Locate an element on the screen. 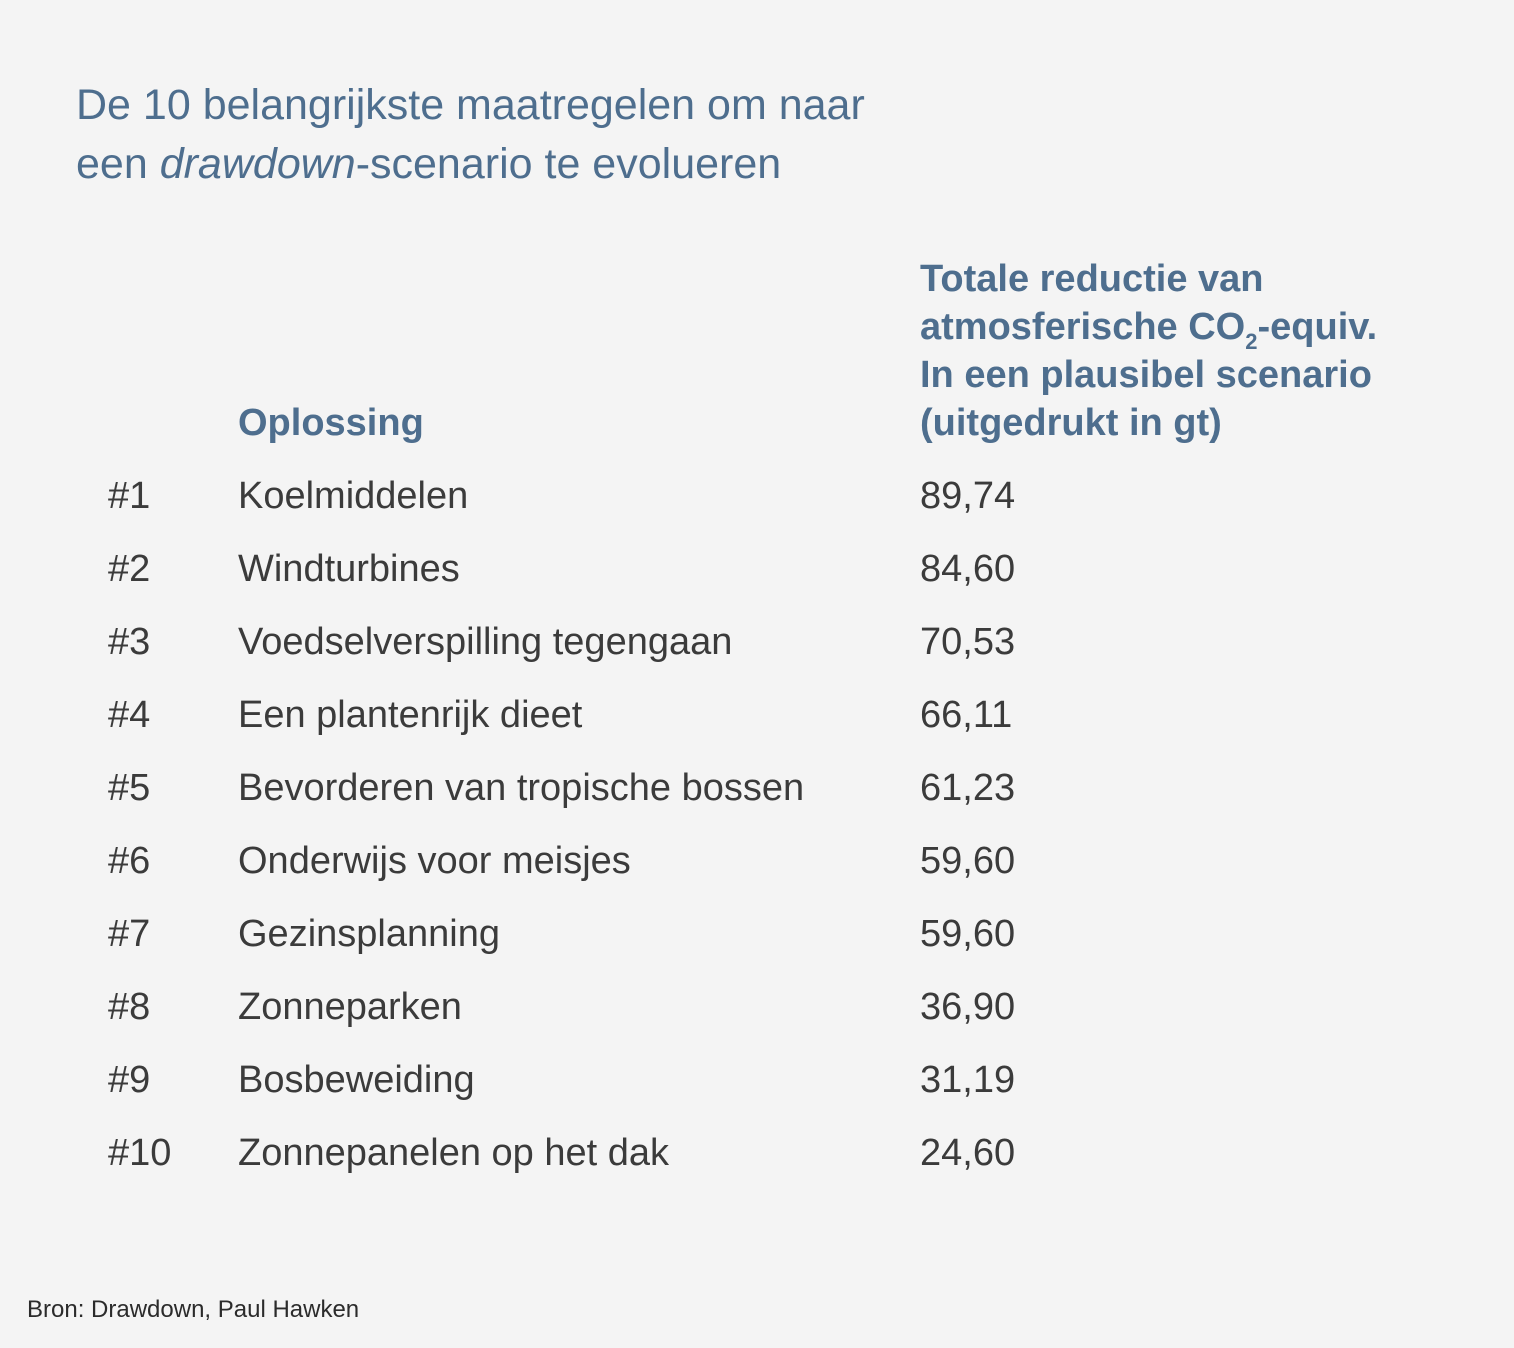 The image size is (1514, 1348). table-row: #4 Een plantenrijk dieet 66,11 is located at coordinates (757, 715).